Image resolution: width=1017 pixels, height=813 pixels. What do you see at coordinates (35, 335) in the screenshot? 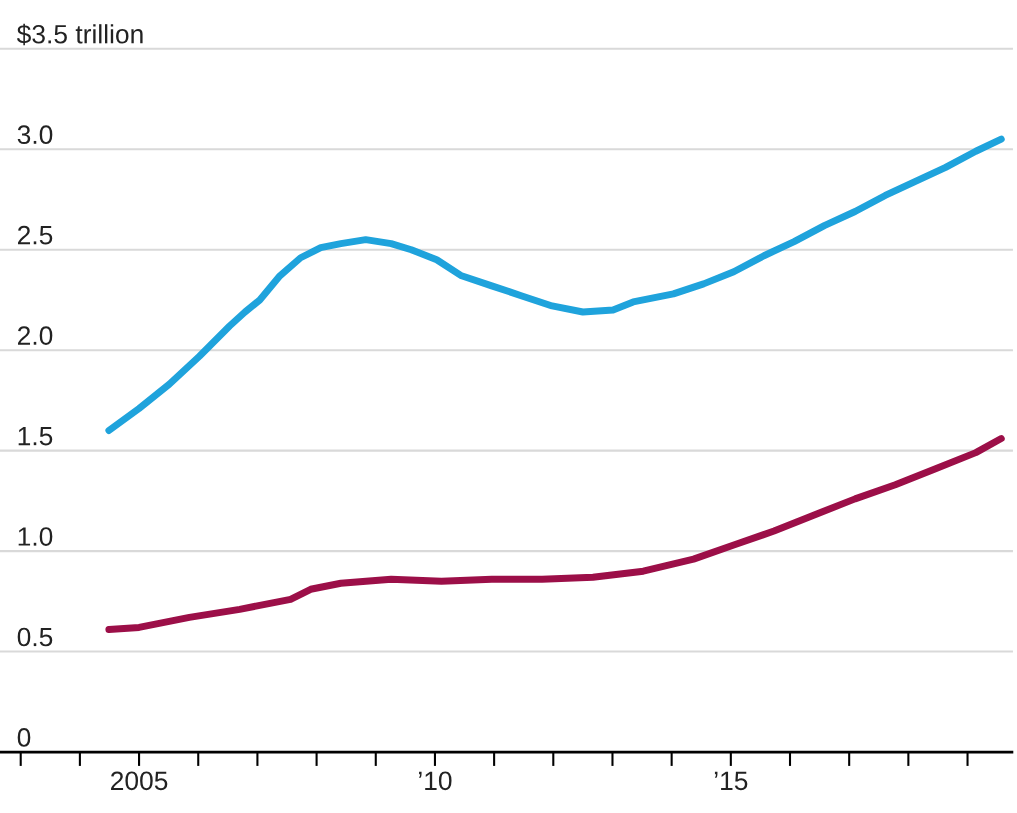
I see `y-tick-label: 2.0` at bounding box center [35, 335].